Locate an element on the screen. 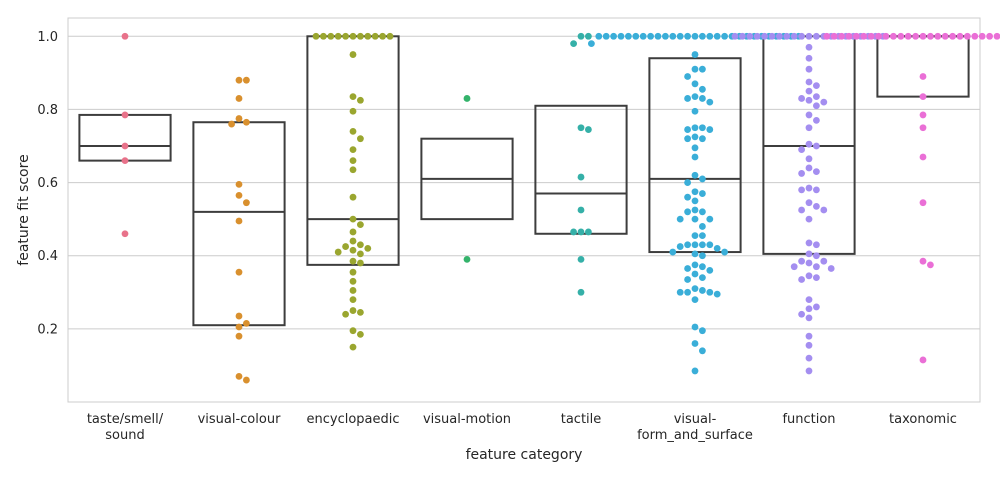  x-tick-label: tactile is located at coordinates (581, 419).